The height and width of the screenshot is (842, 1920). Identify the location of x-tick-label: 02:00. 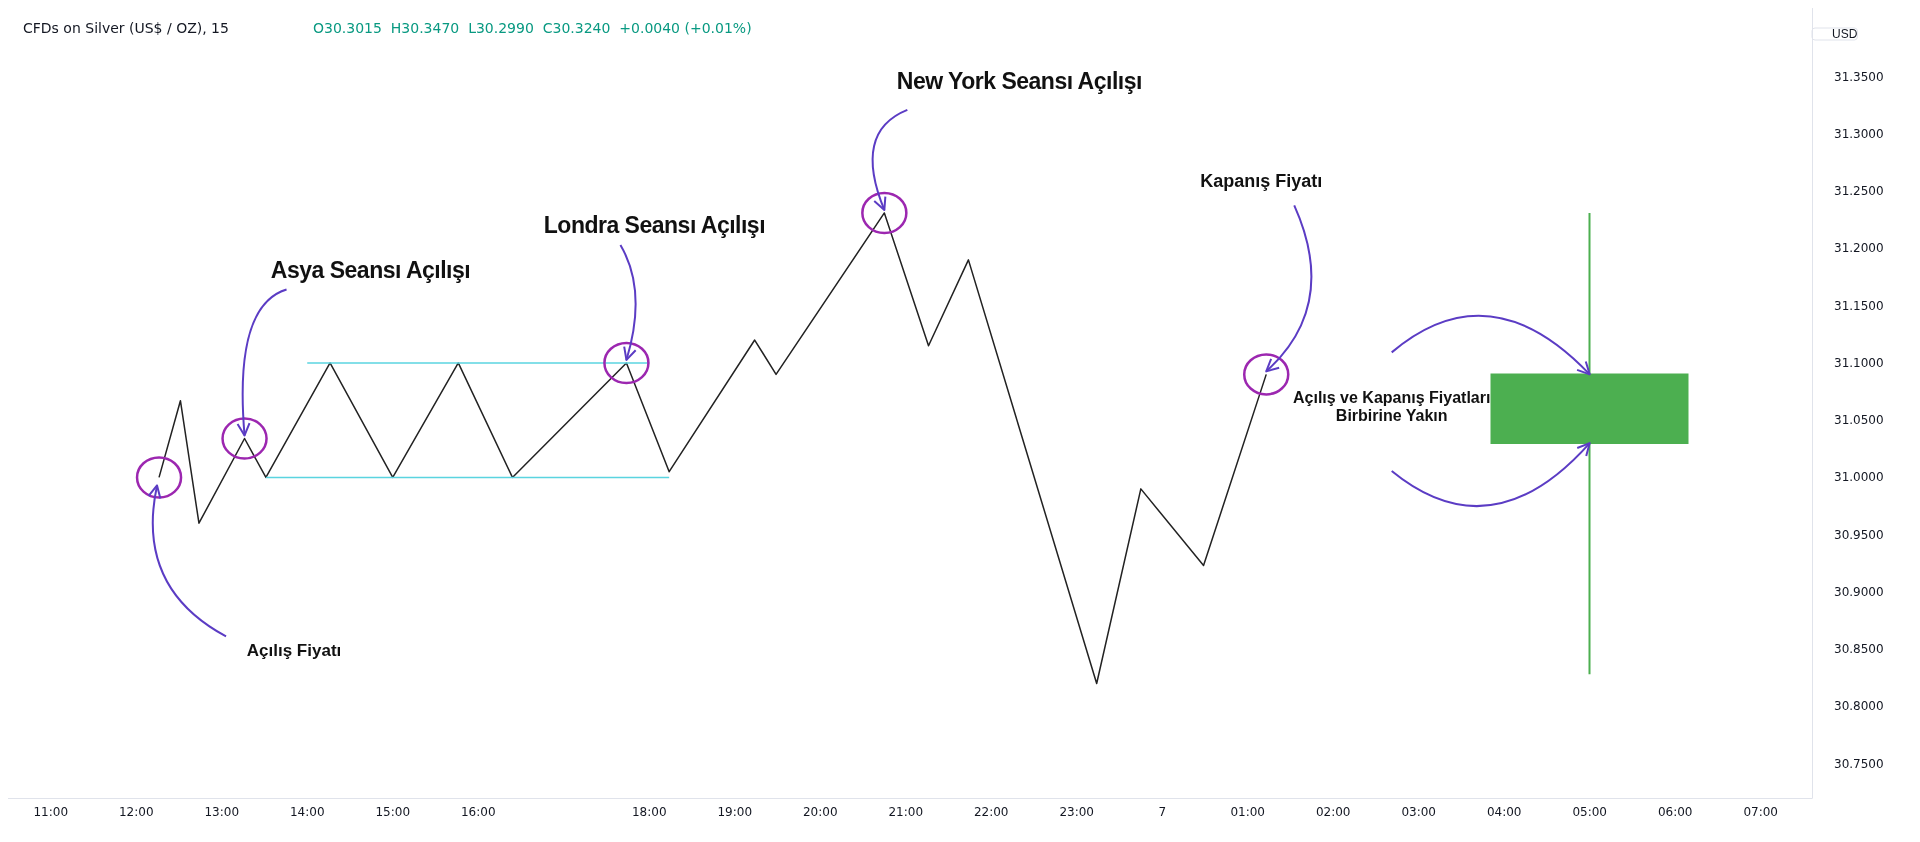
(1333, 812).